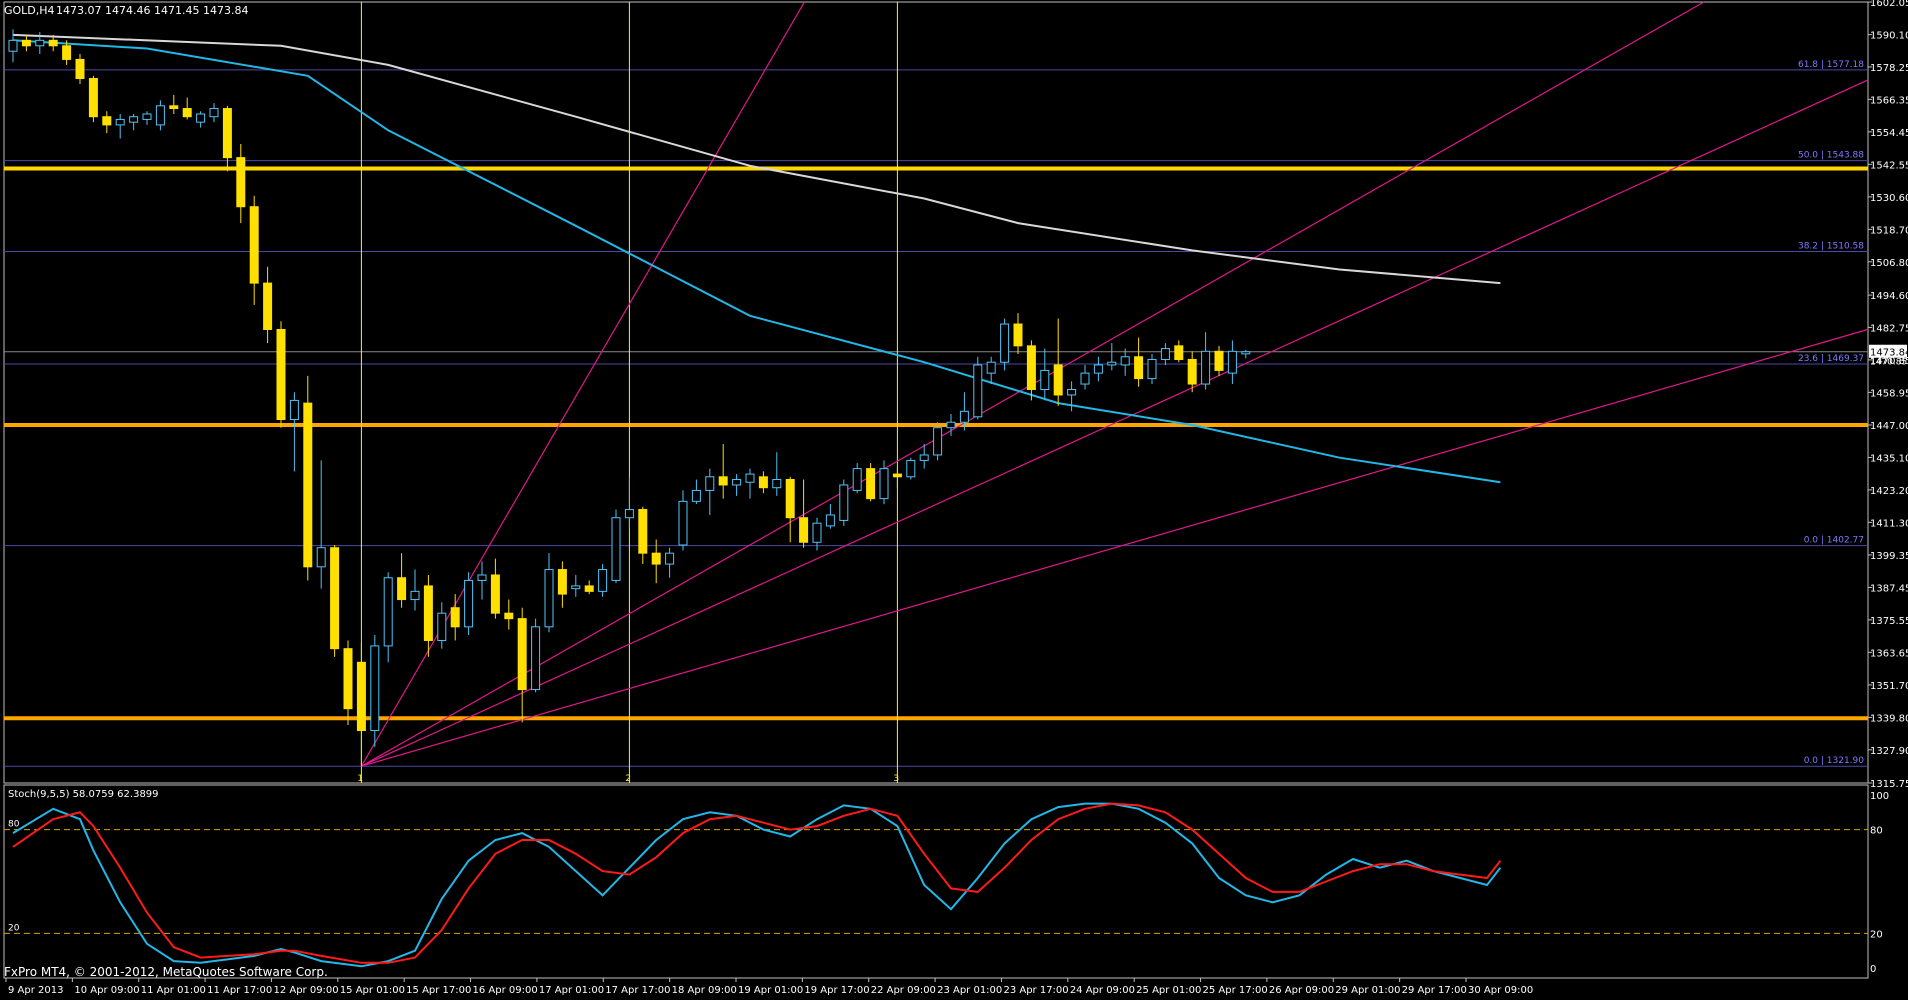 The width and height of the screenshot is (1908, 1000). Describe the element at coordinates (704, 990) in the screenshot. I see `time-tick-label: 18 Apr 09:00` at that location.